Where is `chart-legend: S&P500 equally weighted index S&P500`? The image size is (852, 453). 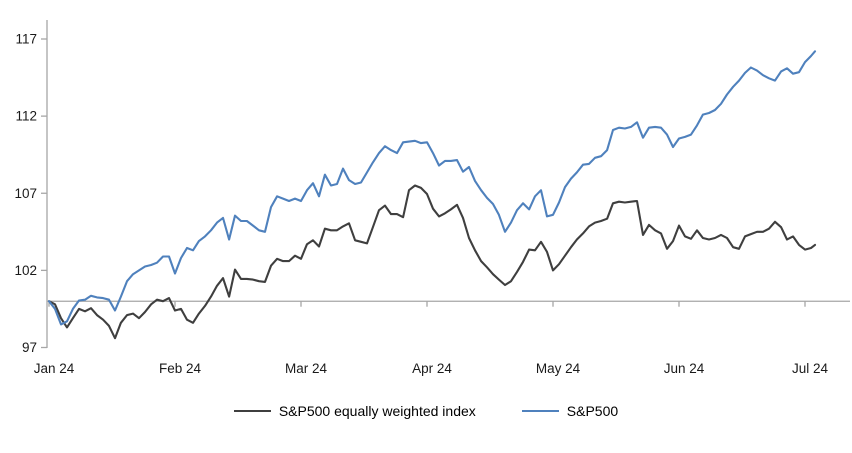
chart-legend: S&P500 equally weighted index S&P500 is located at coordinates (426, 411).